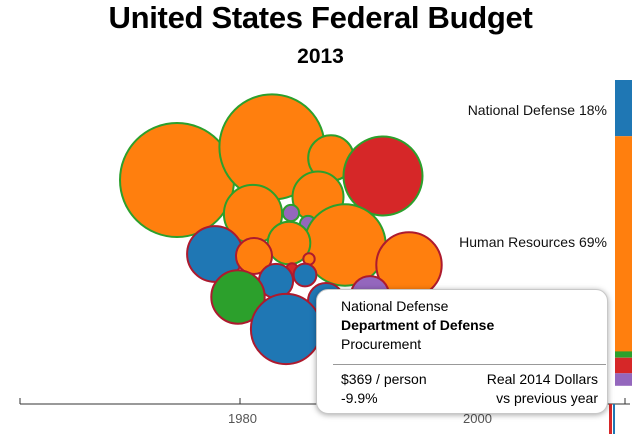 The height and width of the screenshot is (441, 641). I want to click on label-national-defense: National Defense 18%, so click(537, 110).